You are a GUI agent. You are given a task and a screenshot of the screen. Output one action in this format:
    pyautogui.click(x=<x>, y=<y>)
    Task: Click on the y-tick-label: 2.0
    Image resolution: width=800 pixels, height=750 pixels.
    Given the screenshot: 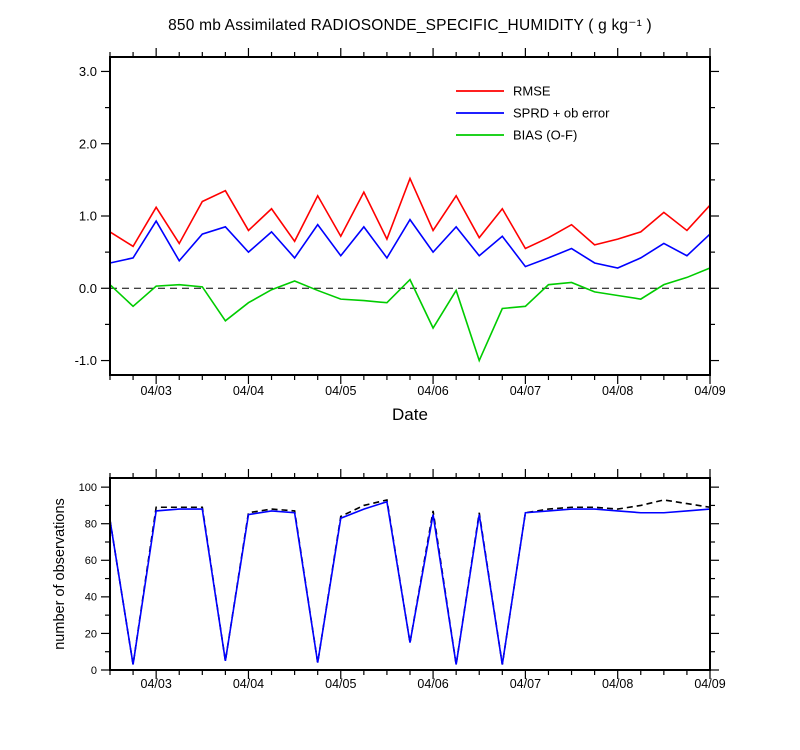 What is the action you would take?
    pyautogui.click(x=88, y=143)
    